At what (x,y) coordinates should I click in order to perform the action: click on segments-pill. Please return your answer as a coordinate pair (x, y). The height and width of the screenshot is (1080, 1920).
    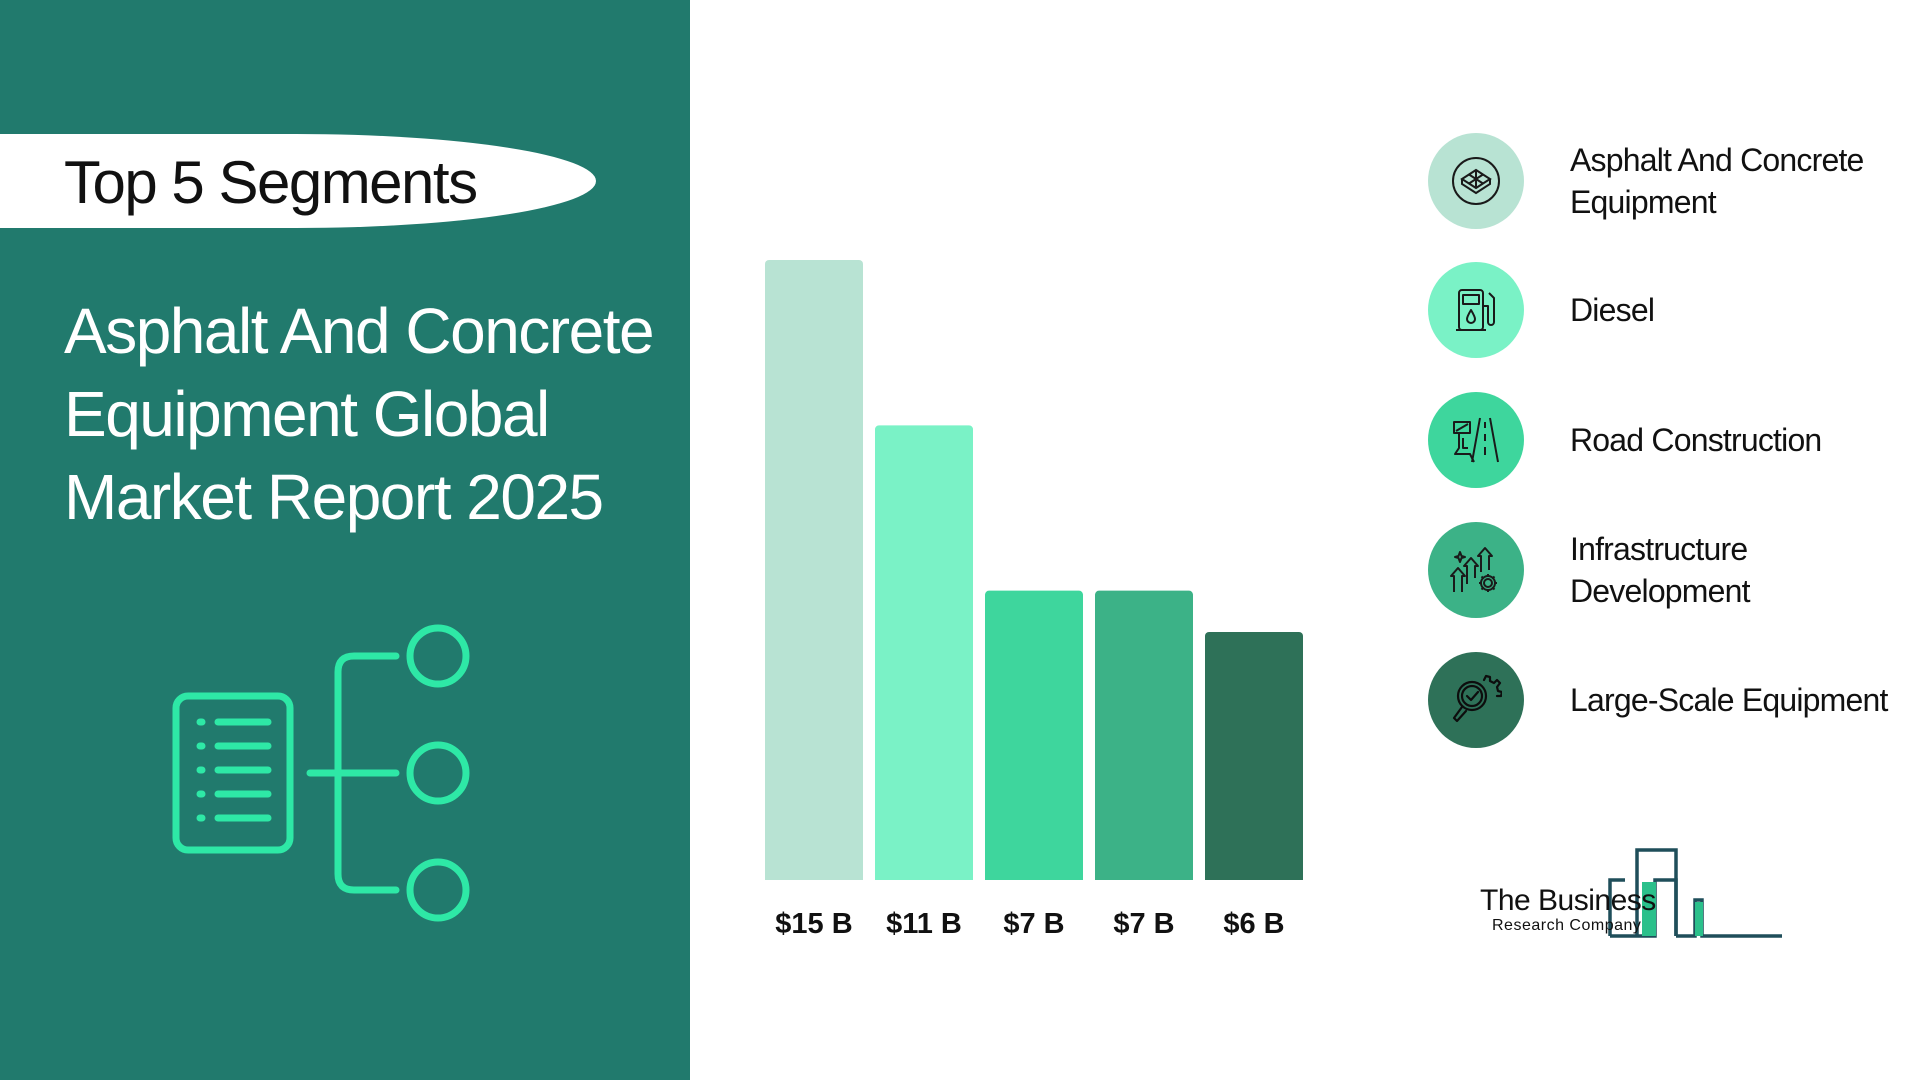
    Looking at the image, I should click on (298, 181).